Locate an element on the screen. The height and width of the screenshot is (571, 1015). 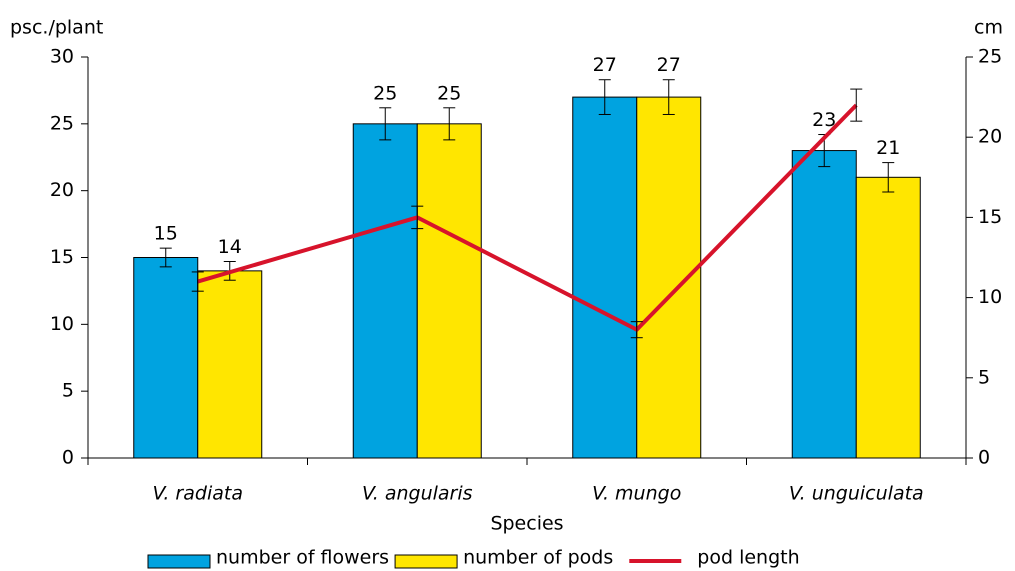
legend-label: pod length is located at coordinates (748, 558).